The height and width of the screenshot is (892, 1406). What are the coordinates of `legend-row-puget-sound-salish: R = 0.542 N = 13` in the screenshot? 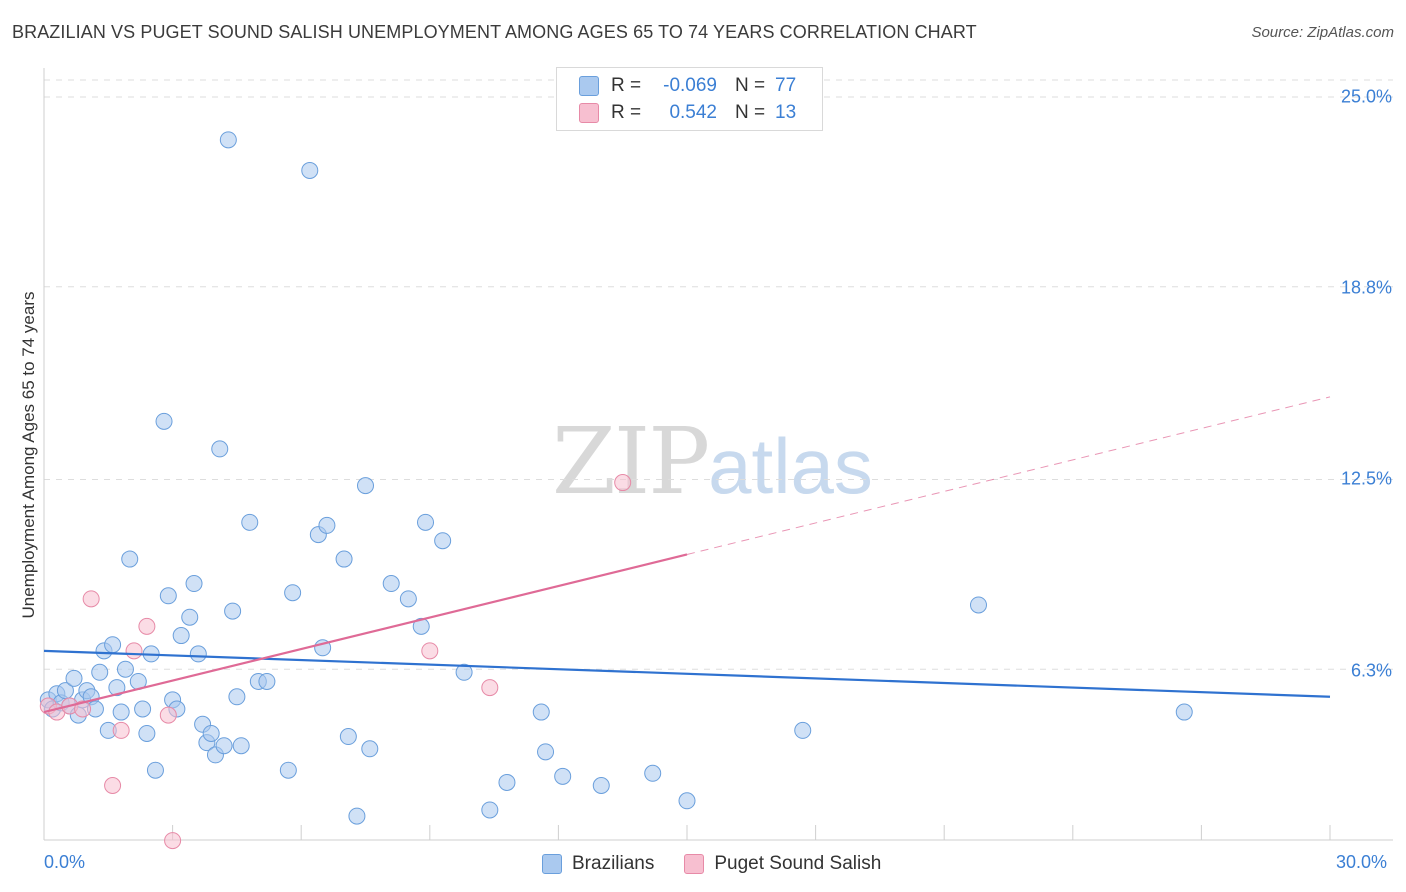 It's located at (687, 113).